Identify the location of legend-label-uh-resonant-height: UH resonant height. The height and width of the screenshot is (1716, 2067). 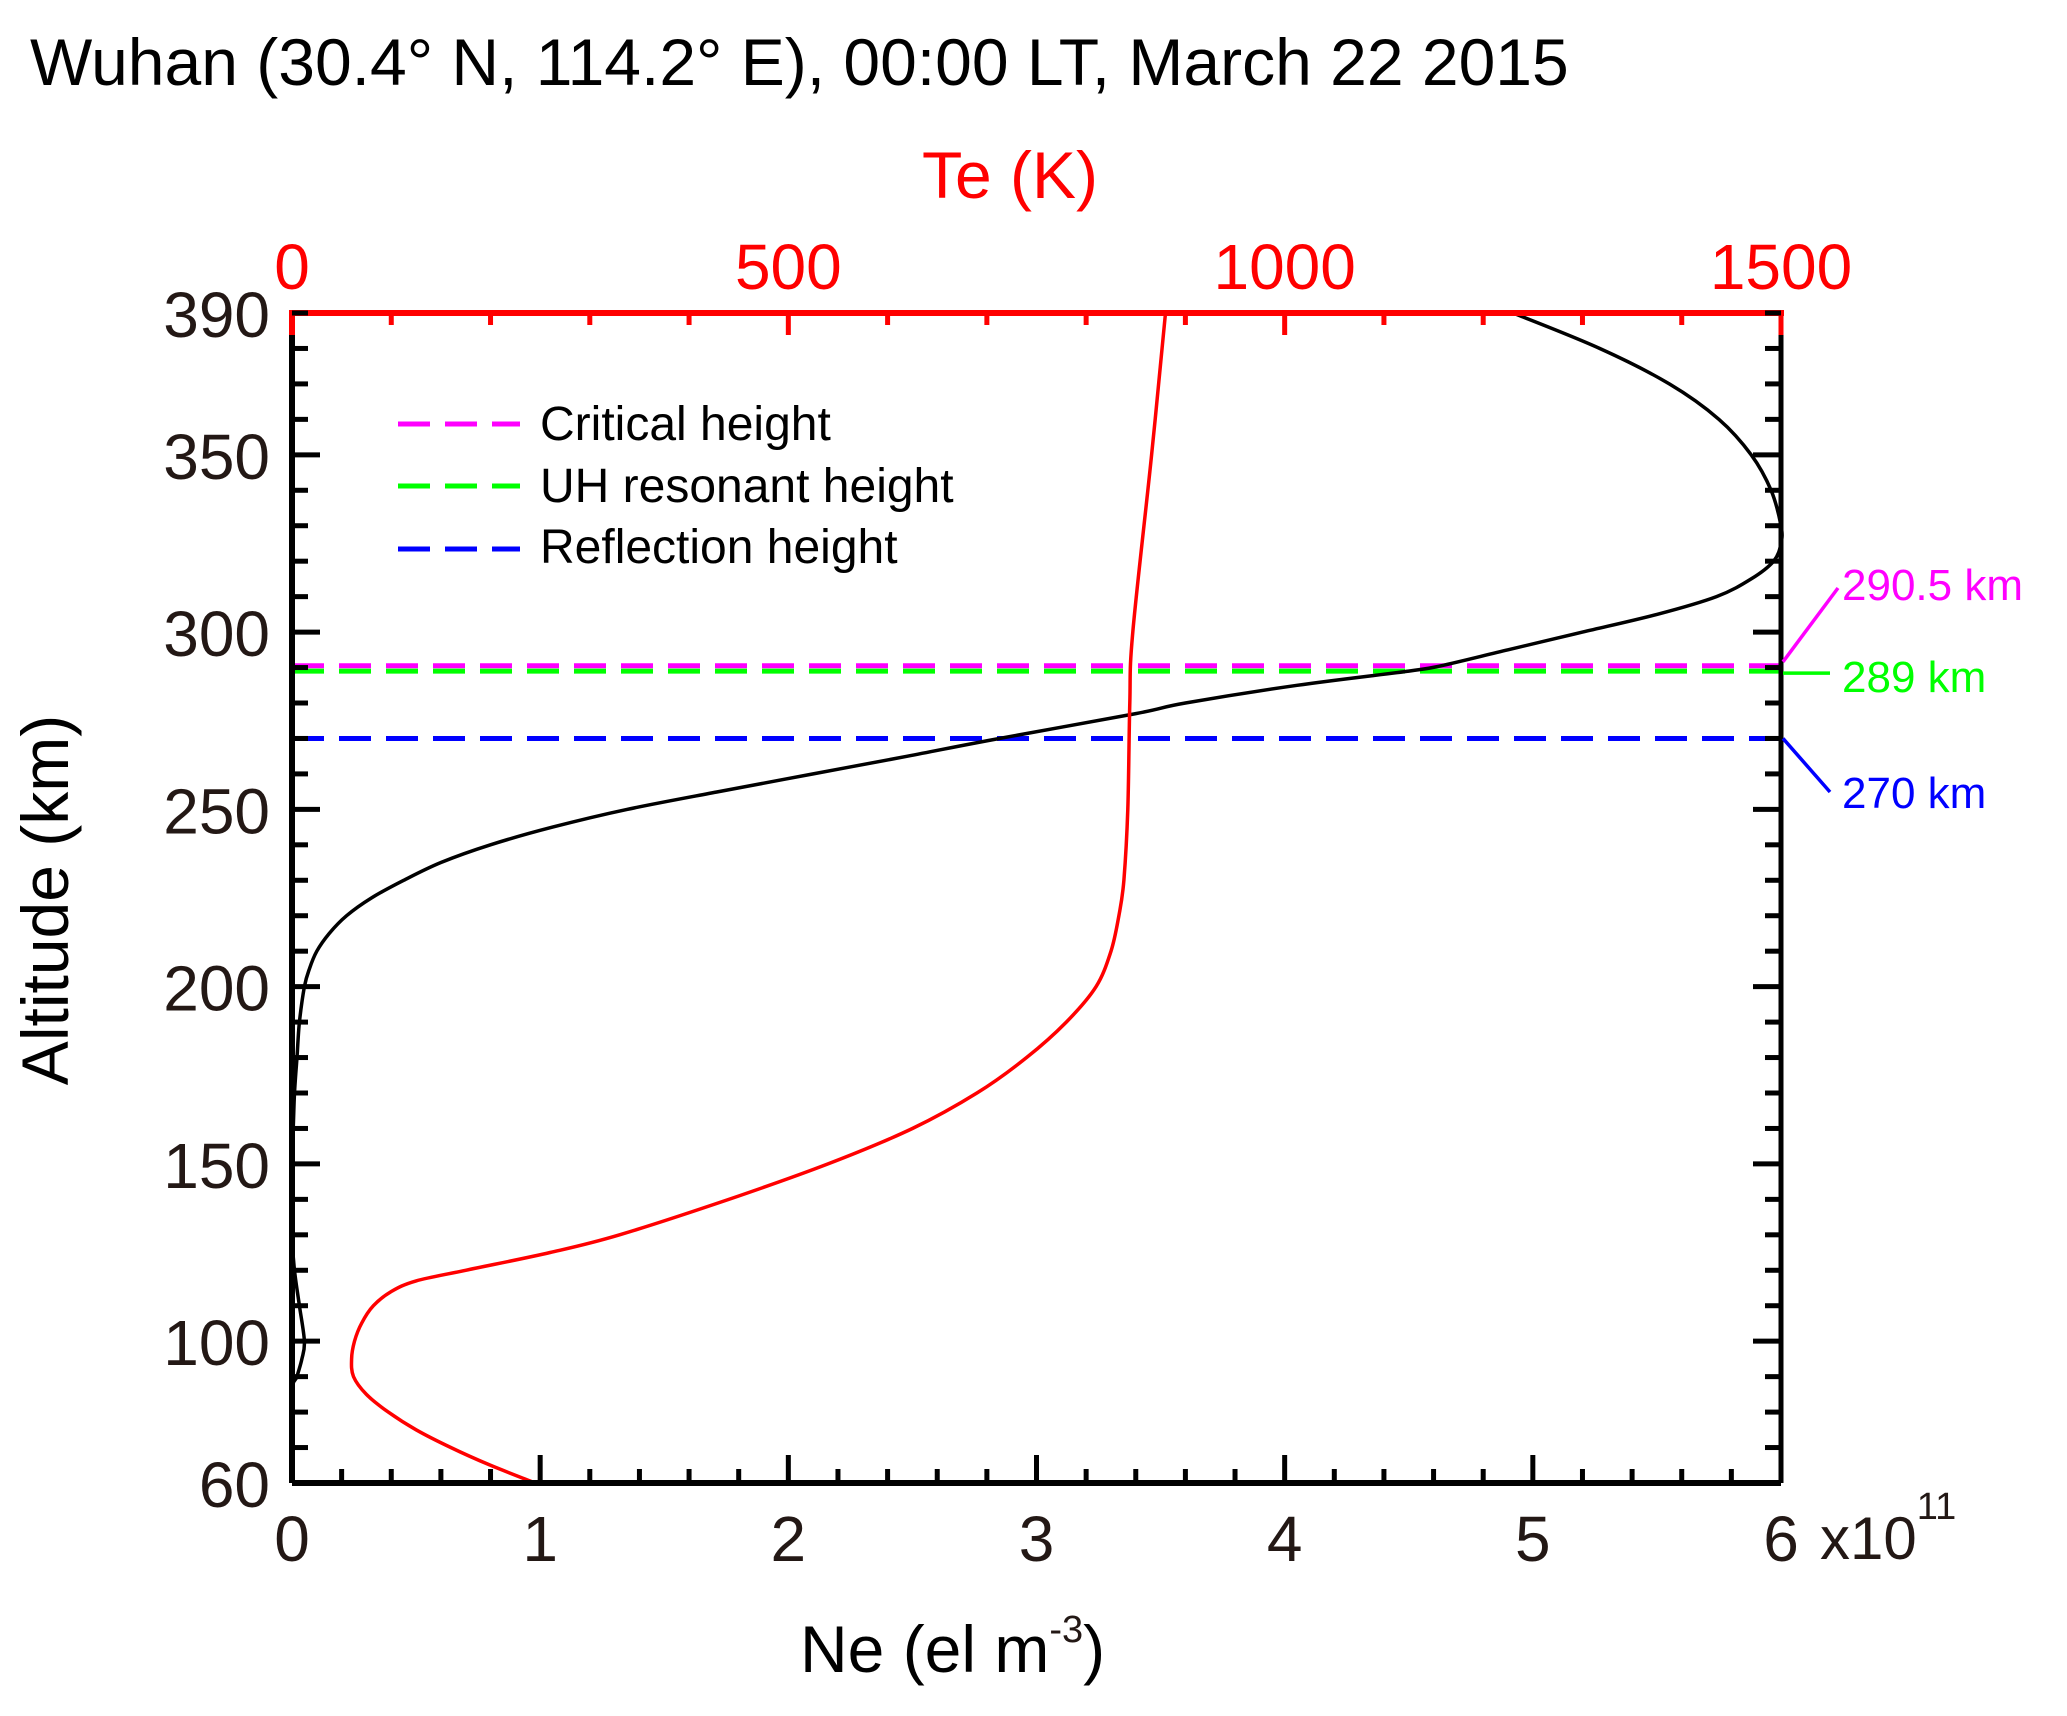
(747, 486).